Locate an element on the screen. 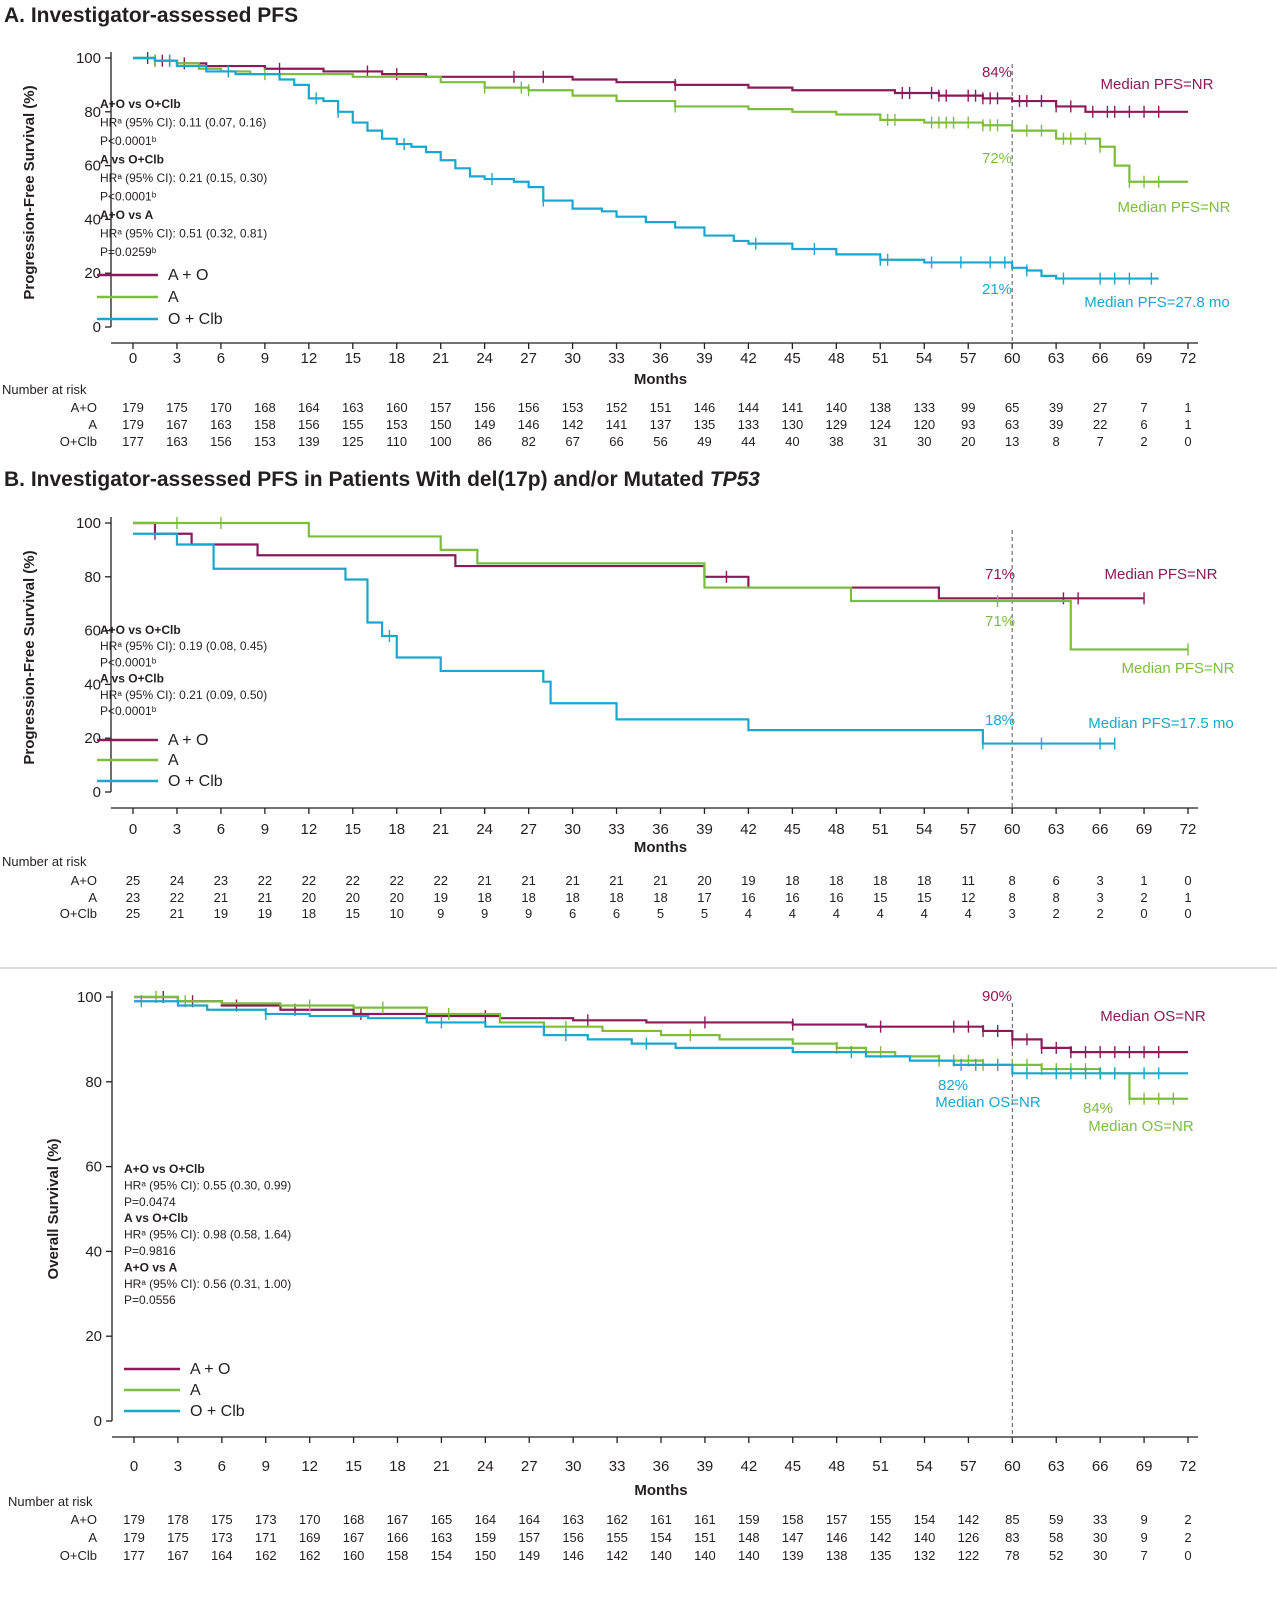 The image size is (1277, 1606). risk-cell: 5 is located at coordinates (660, 913).